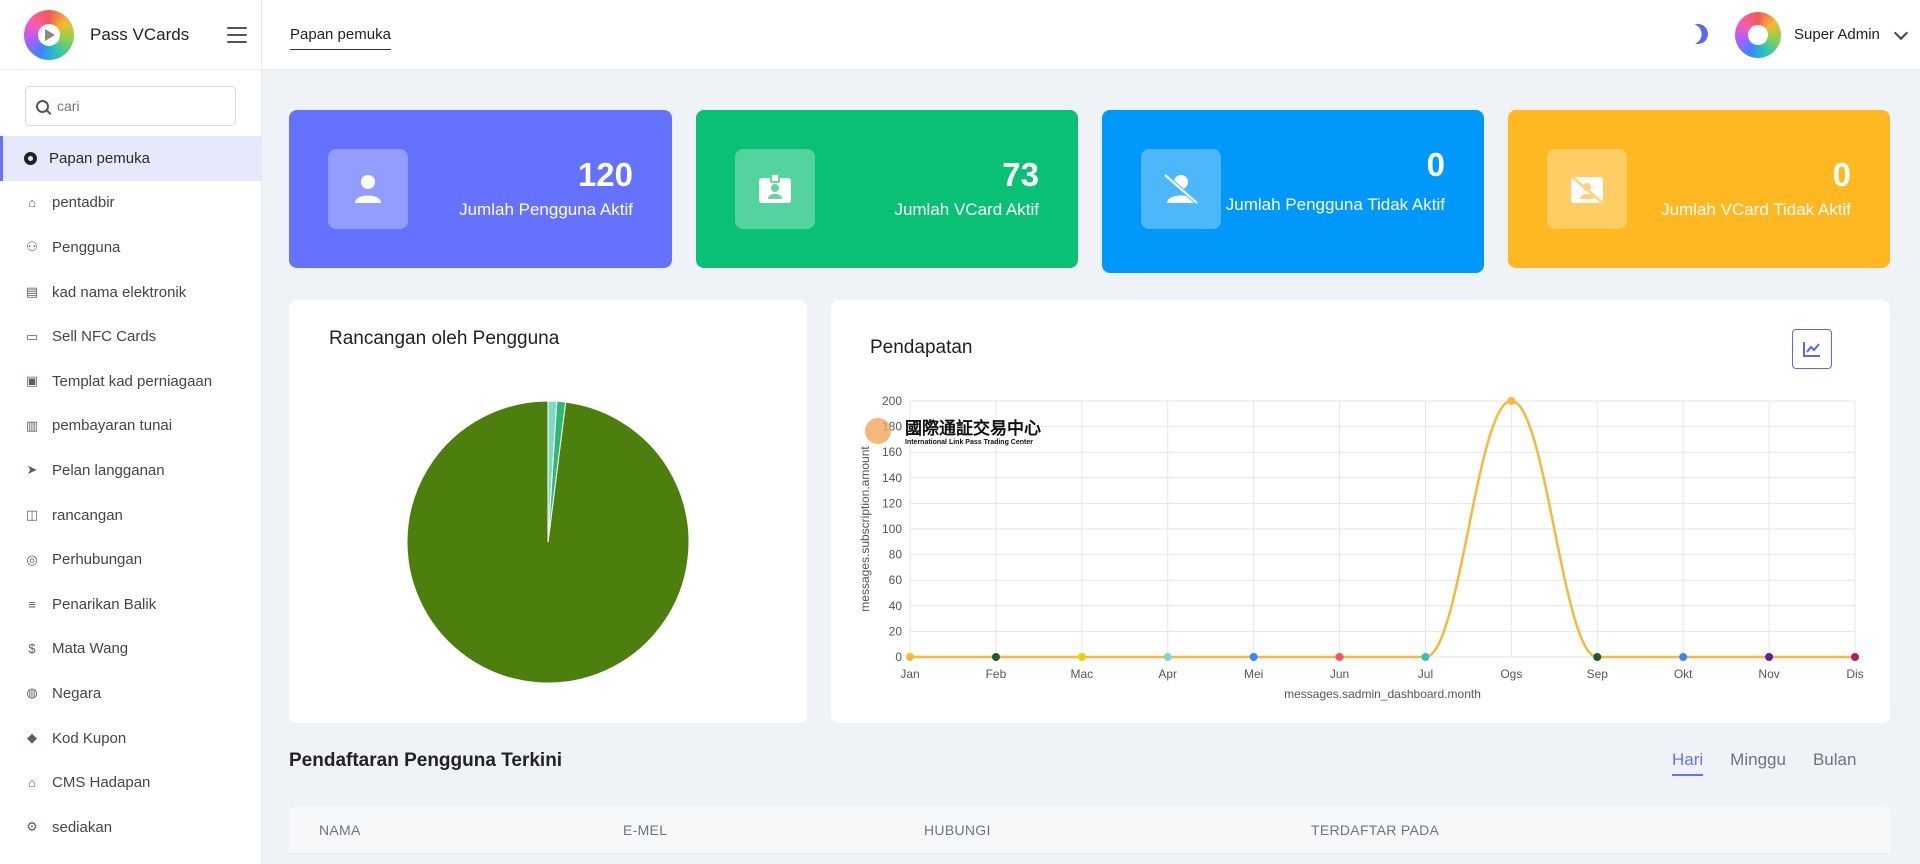  What do you see at coordinates (32, 515) in the screenshot?
I see `layout-icon: ◫` at bounding box center [32, 515].